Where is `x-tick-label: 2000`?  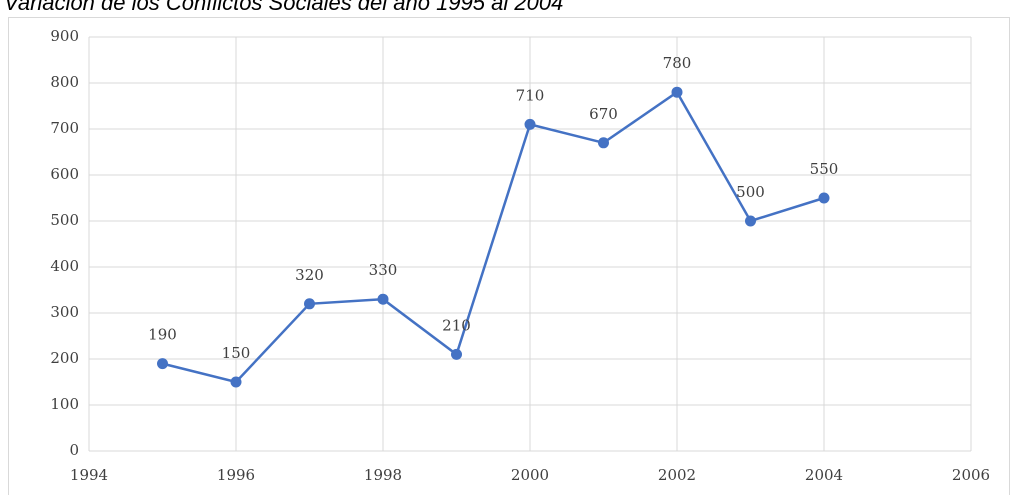
x-tick-label: 2000 is located at coordinates (530, 475).